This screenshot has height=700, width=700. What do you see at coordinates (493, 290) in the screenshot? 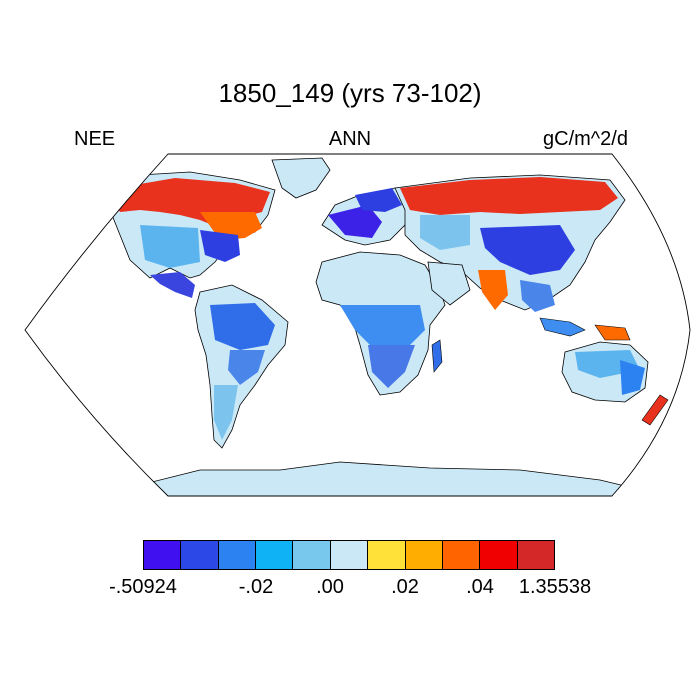
I see `region-india` at bounding box center [493, 290].